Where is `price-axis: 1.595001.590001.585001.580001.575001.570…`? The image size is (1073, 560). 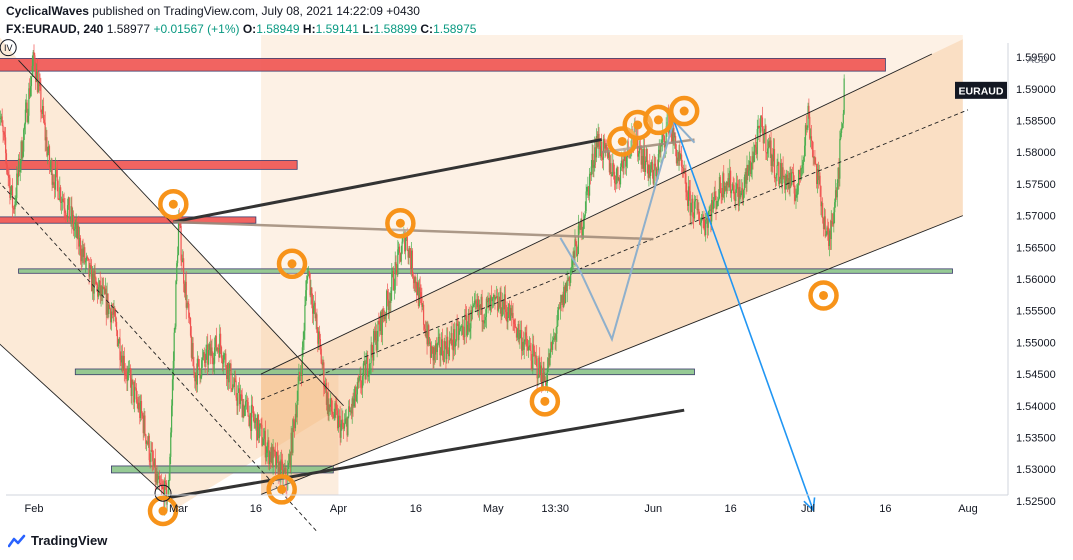
price-axis: 1.595001.590001.585001.580001.575001.570… is located at coordinates (1036, 280).